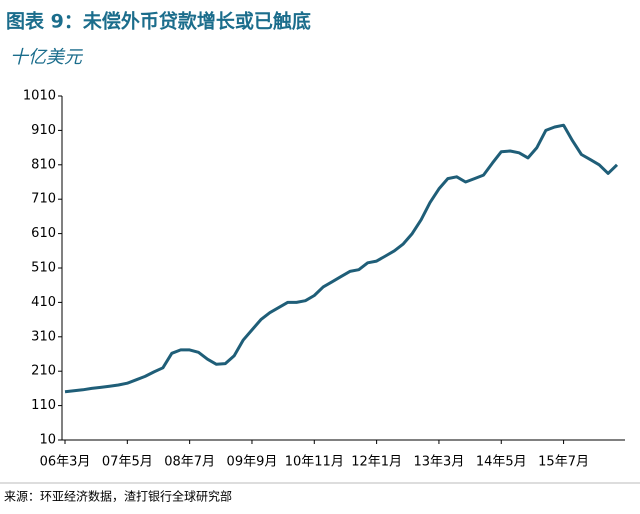  I want to click on y-tick-label: 510, so click(43, 268).